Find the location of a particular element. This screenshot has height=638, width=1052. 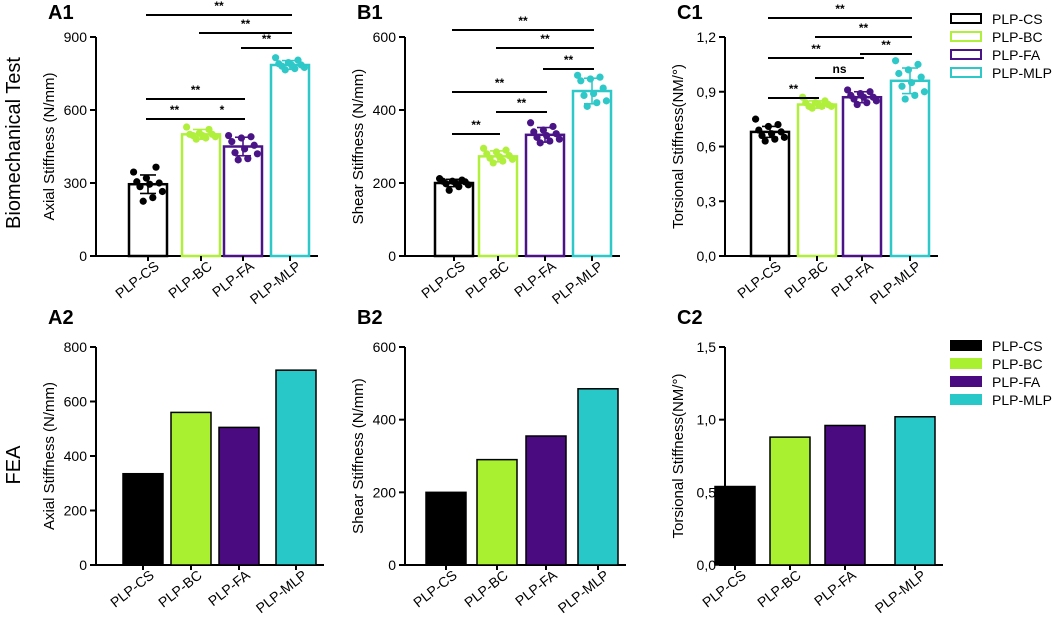

y-tick-label: 0,6 is located at coordinates (707, 147).